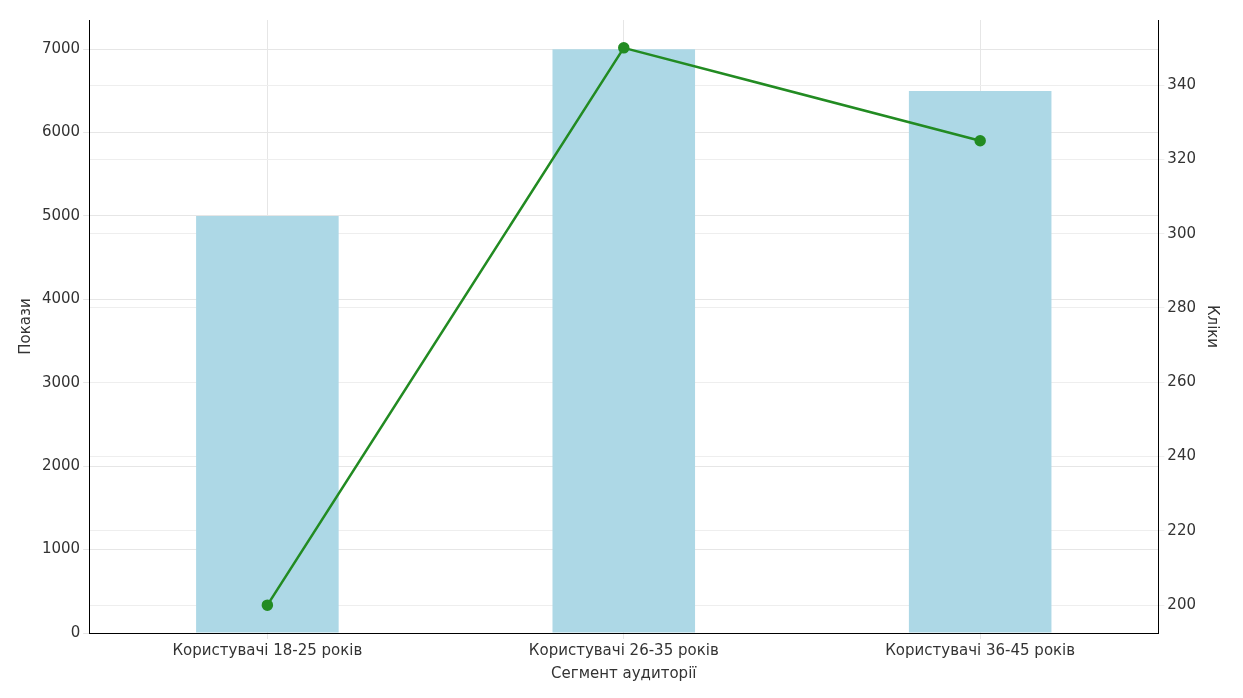 The width and height of the screenshot is (1243, 698). I want to click on x-tick-label: Користувачі 36-45 років, so click(980, 649).